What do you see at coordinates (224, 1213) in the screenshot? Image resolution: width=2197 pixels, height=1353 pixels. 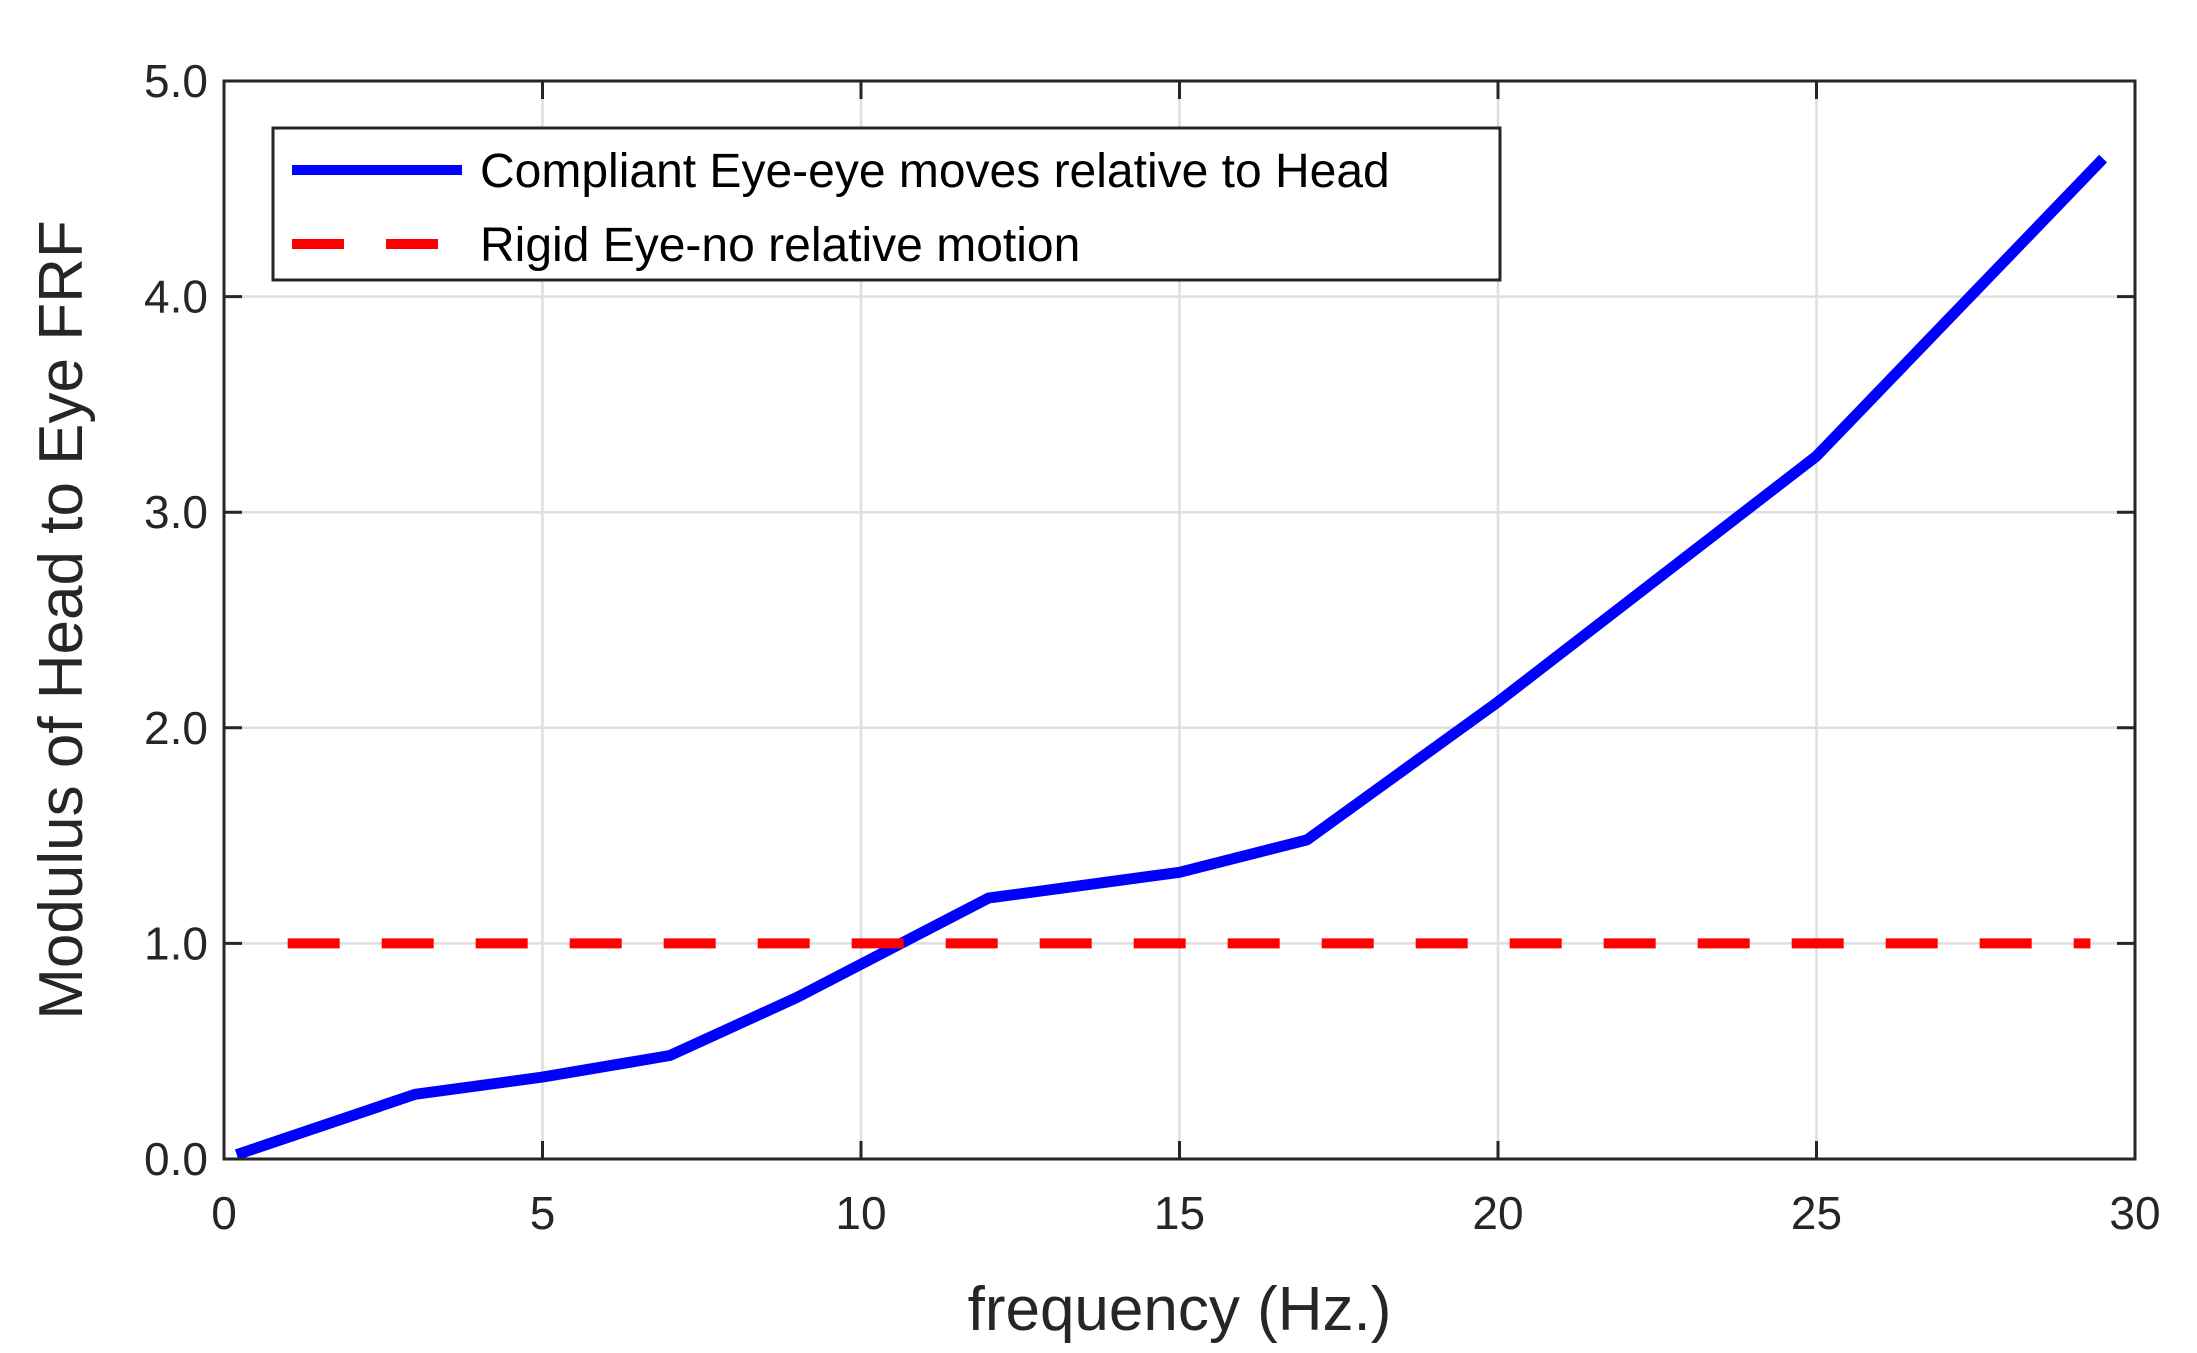 I see `x-tick-label: 0` at bounding box center [224, 1213].